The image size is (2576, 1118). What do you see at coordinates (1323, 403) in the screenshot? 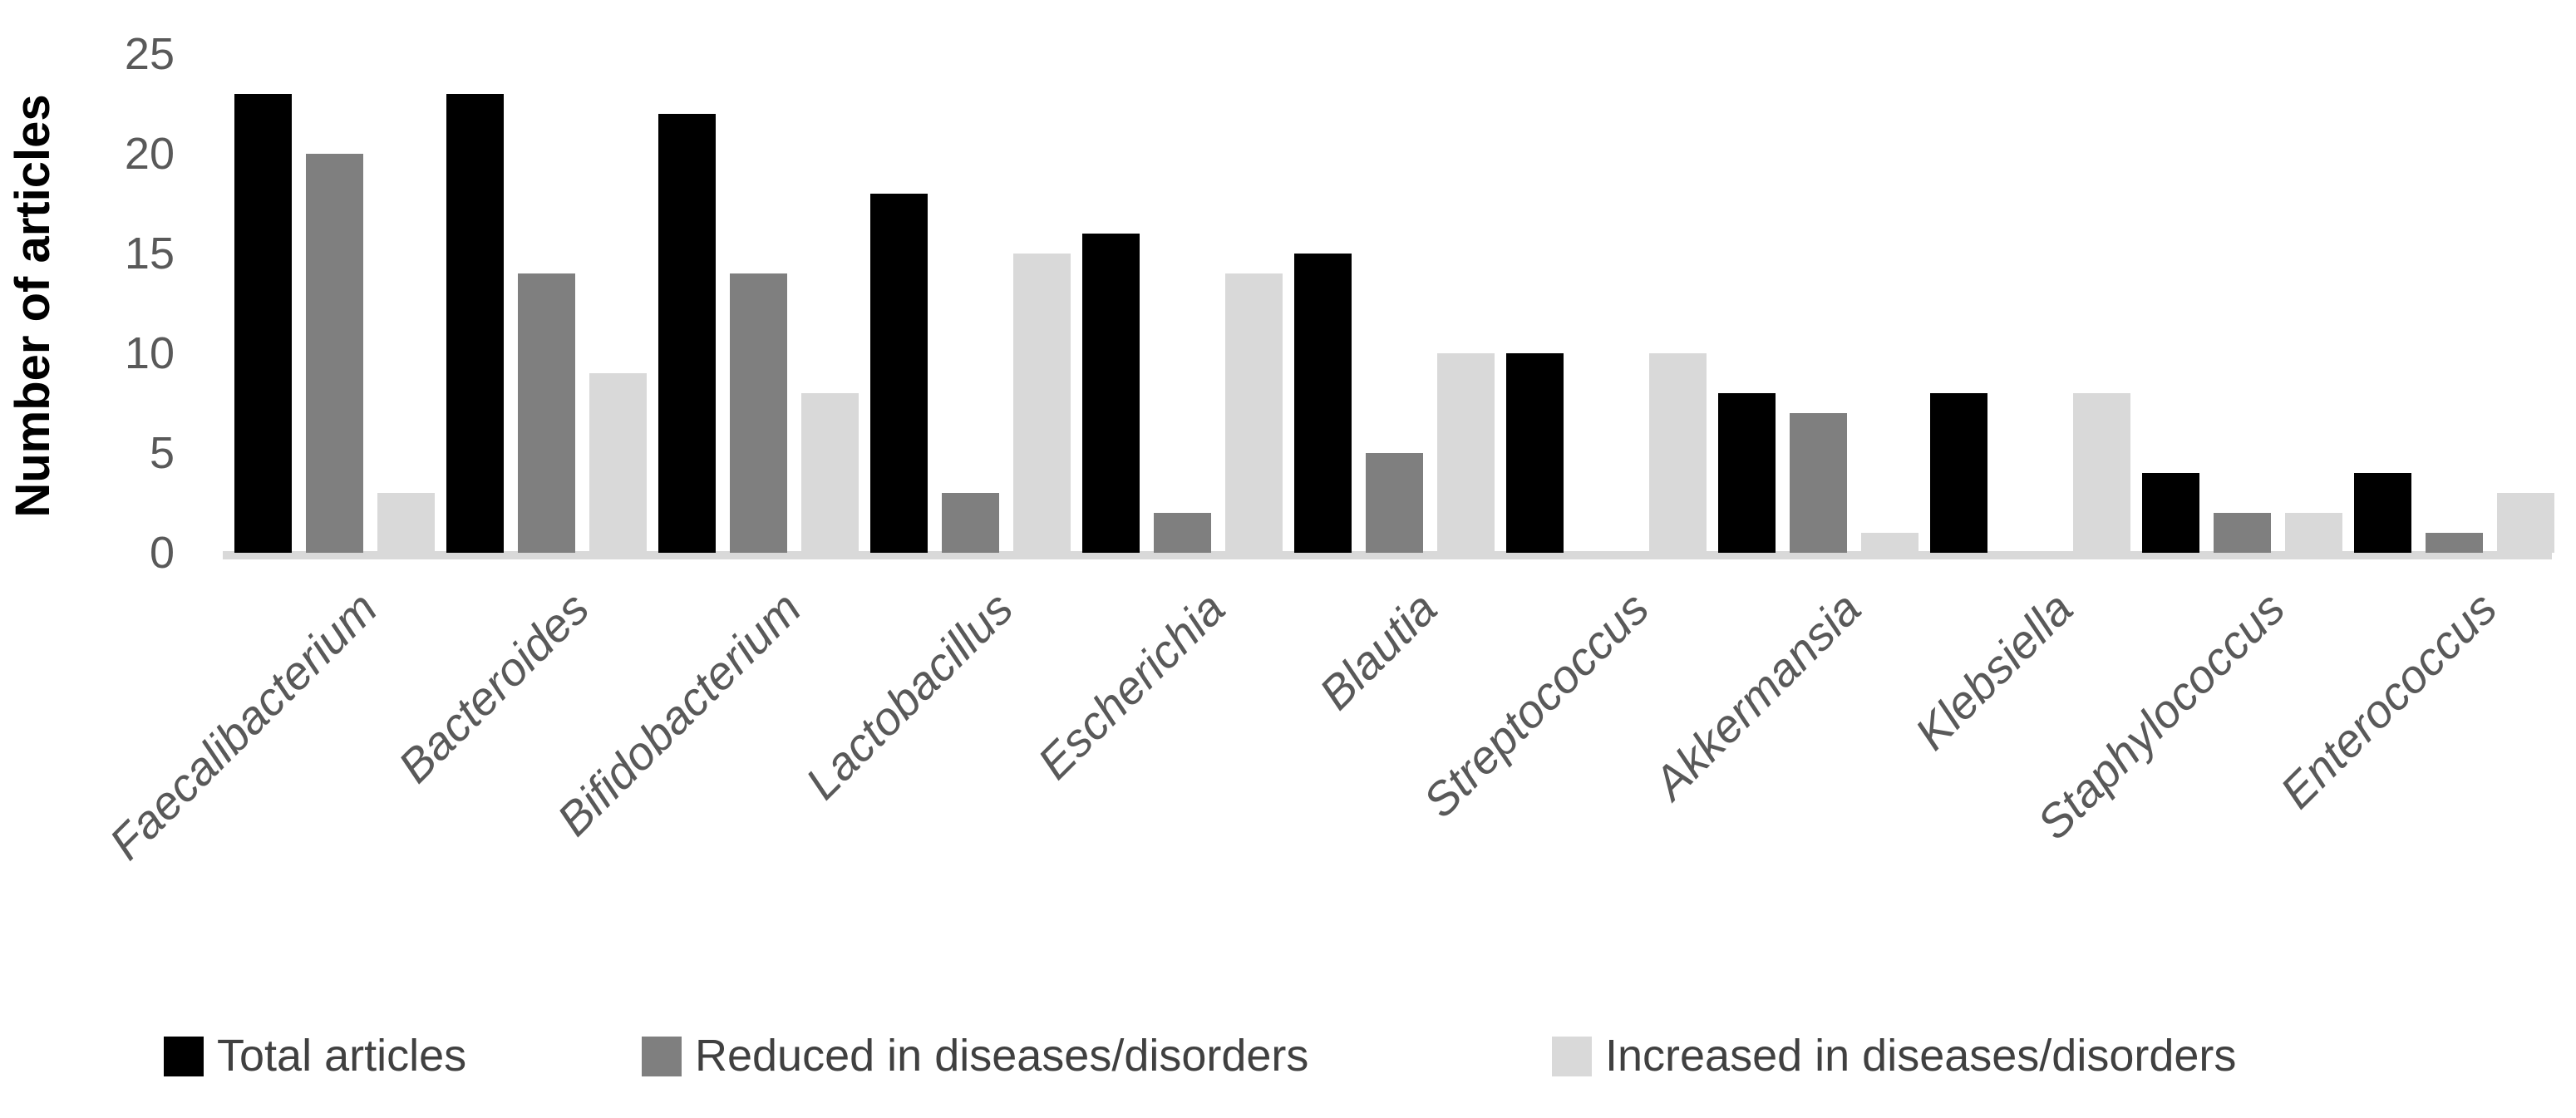
I see `bar-total-blautia` at bounding box center [1323, 403].